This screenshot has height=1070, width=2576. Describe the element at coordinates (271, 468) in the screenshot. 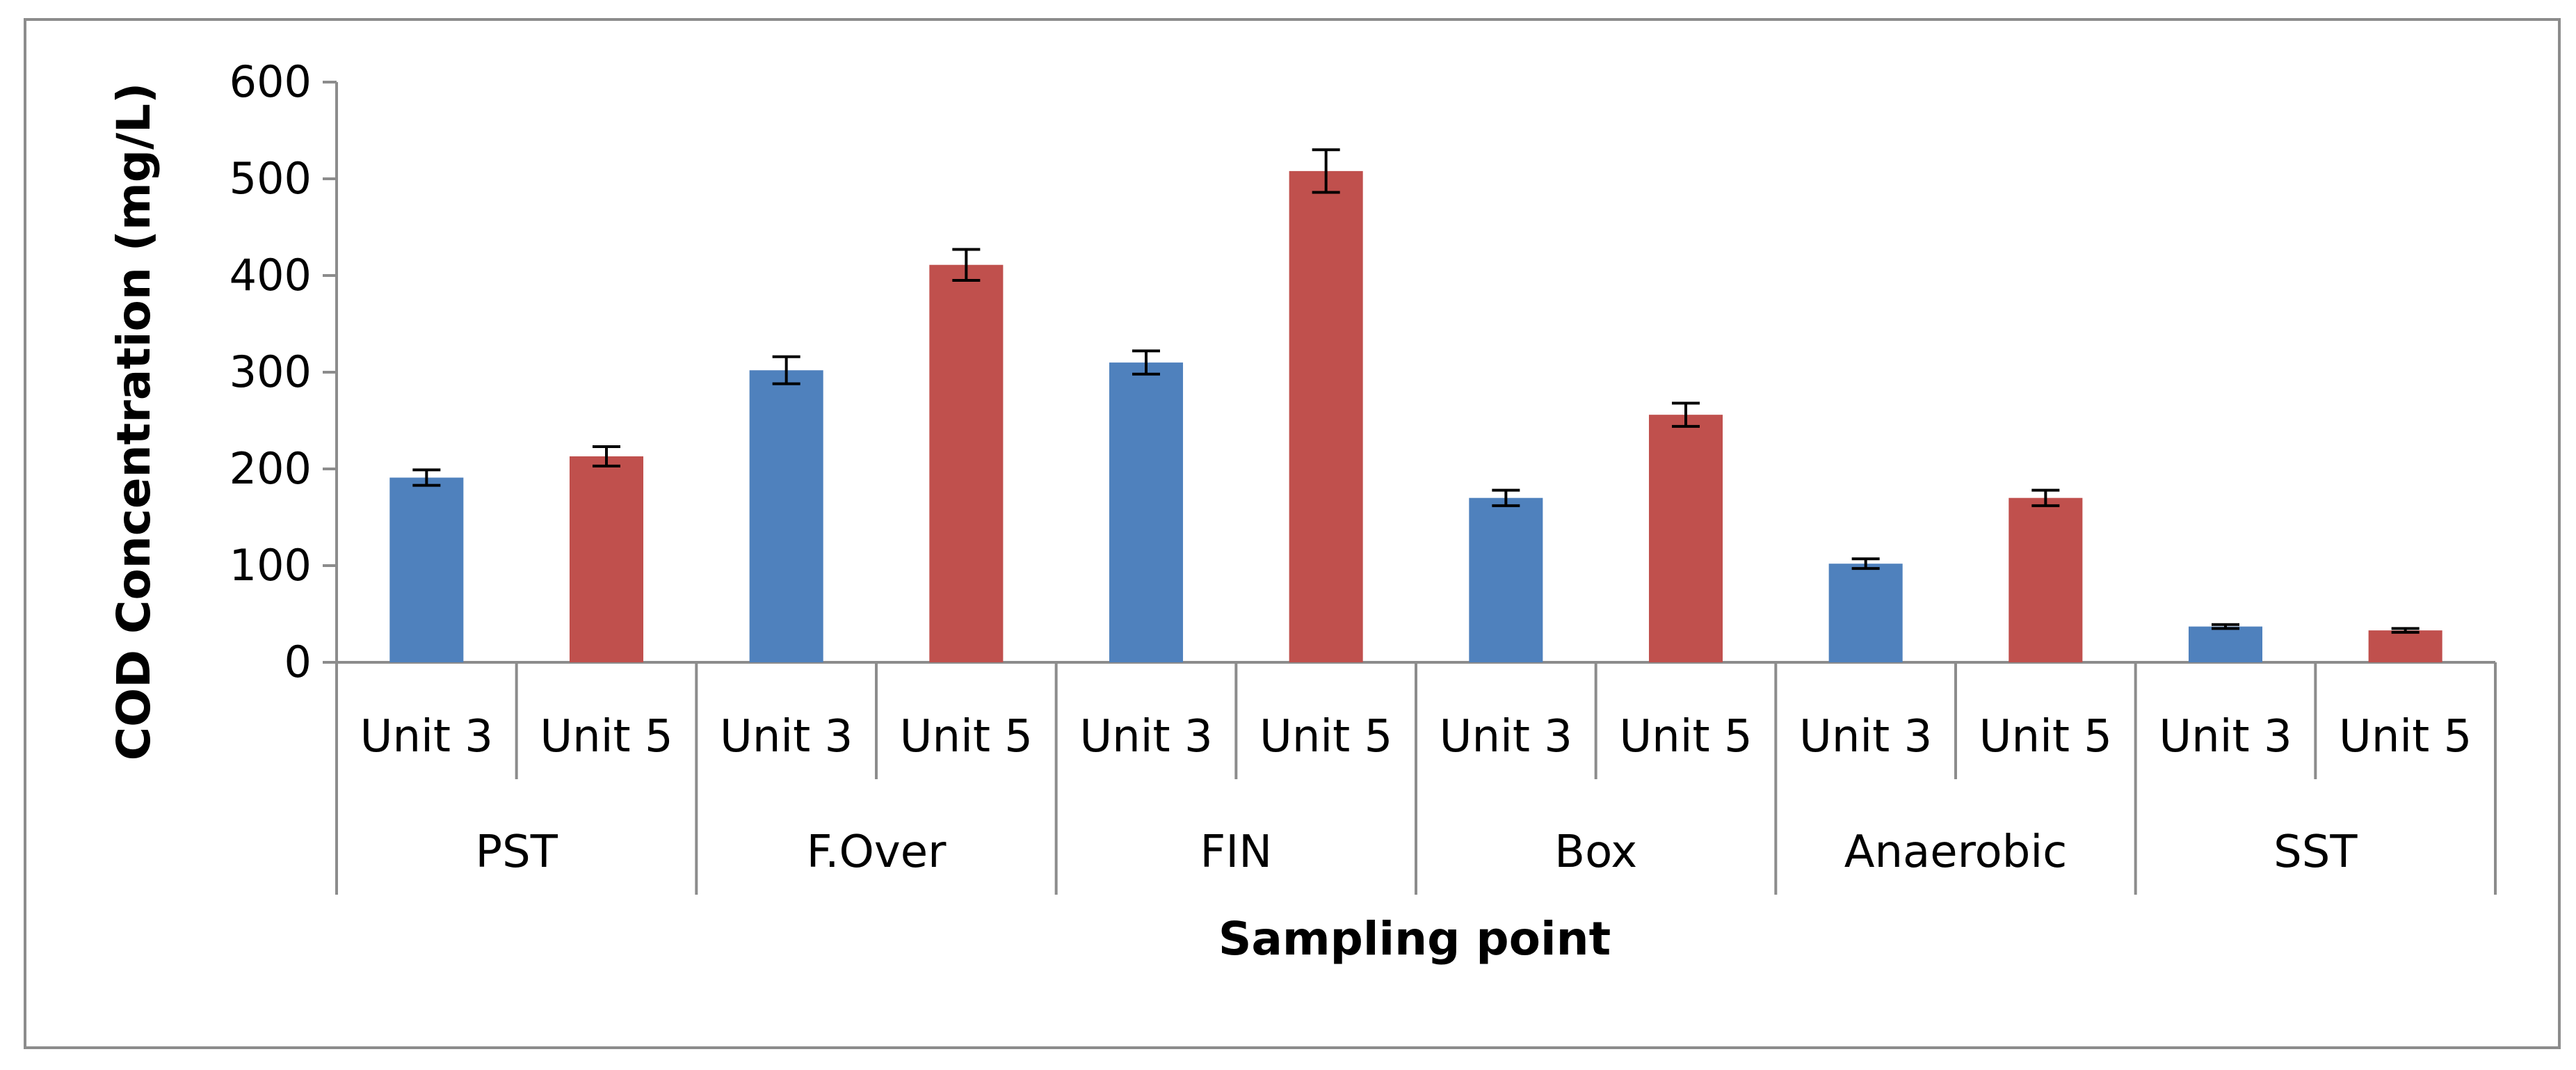

I see `y-tick-label: 200` at that location.